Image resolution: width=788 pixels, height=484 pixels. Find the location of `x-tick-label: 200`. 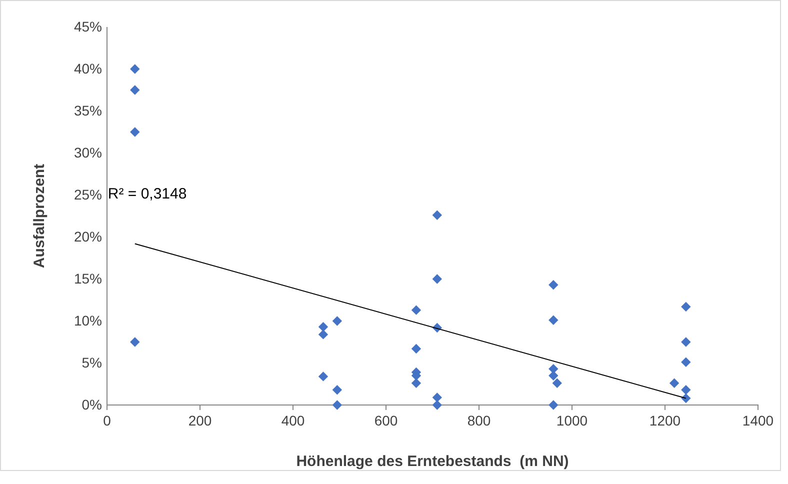

x-tick-label: 200 is located at coordinates (200, 420).